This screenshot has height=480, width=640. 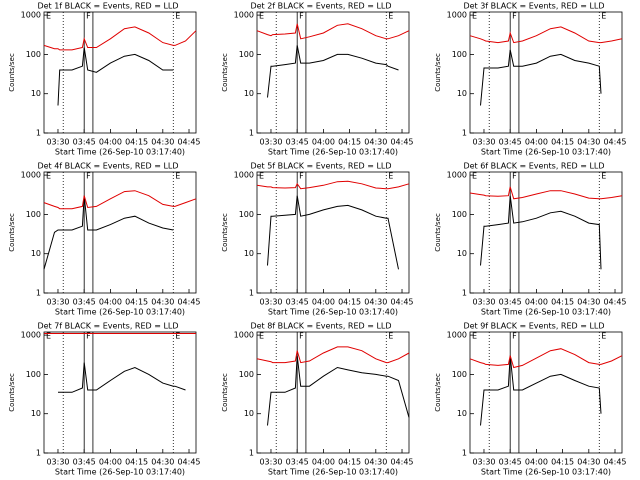 I want to click on chart-title: Det 3f BLACK = Events, RED = LLD, so click(x=533, y=6).